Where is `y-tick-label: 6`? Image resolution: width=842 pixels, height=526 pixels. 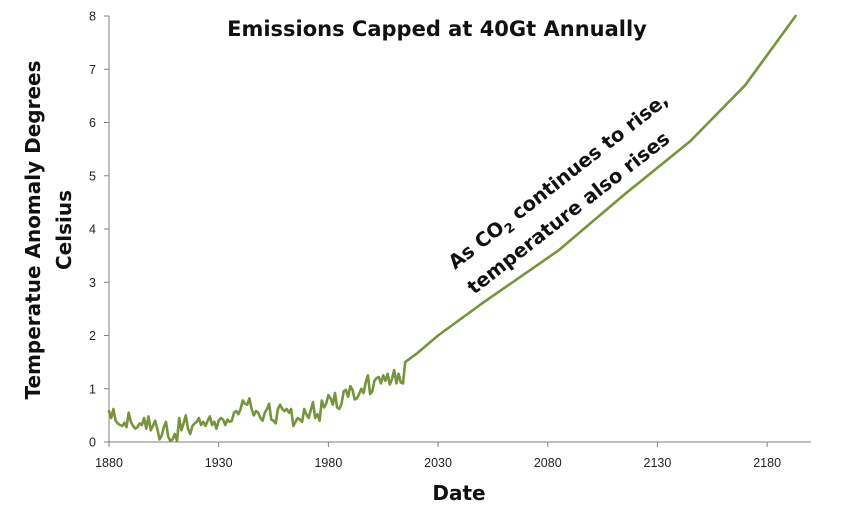
y-tick-label: 6 is located at coordinates (92, 123).